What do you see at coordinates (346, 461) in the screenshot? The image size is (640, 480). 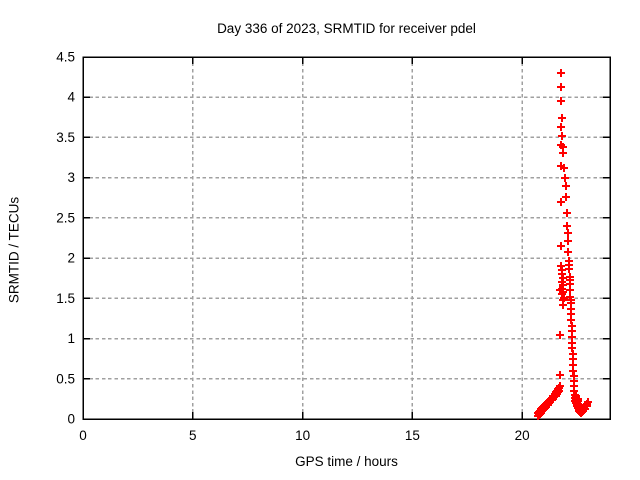 I see `x-axis-title: GPS time / hours` at bounding box center [346, 461].